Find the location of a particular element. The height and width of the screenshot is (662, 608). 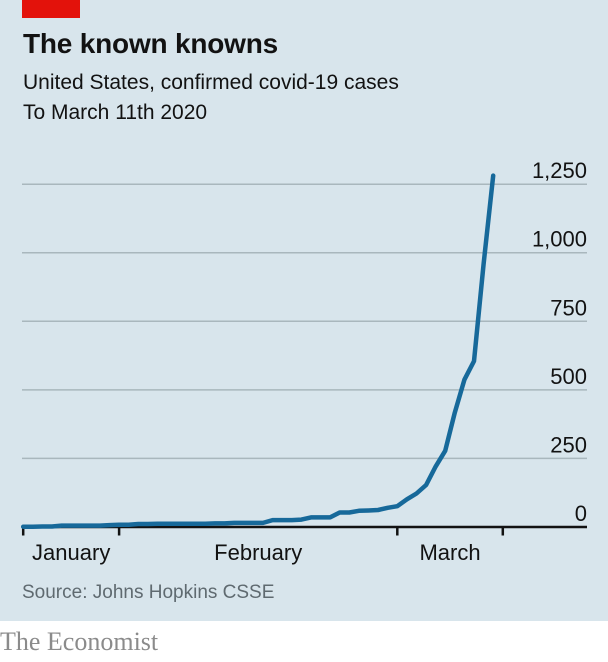

chart-period: To March 11th 2020 is located at coordinates (115, 112).